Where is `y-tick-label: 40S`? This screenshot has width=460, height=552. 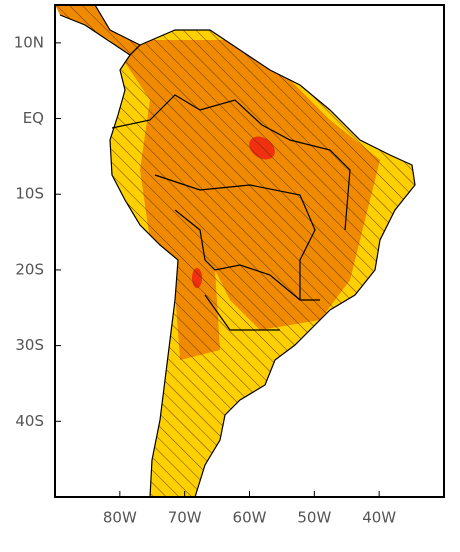
y-tick-label: 40S is located at coordinates (29, 421).